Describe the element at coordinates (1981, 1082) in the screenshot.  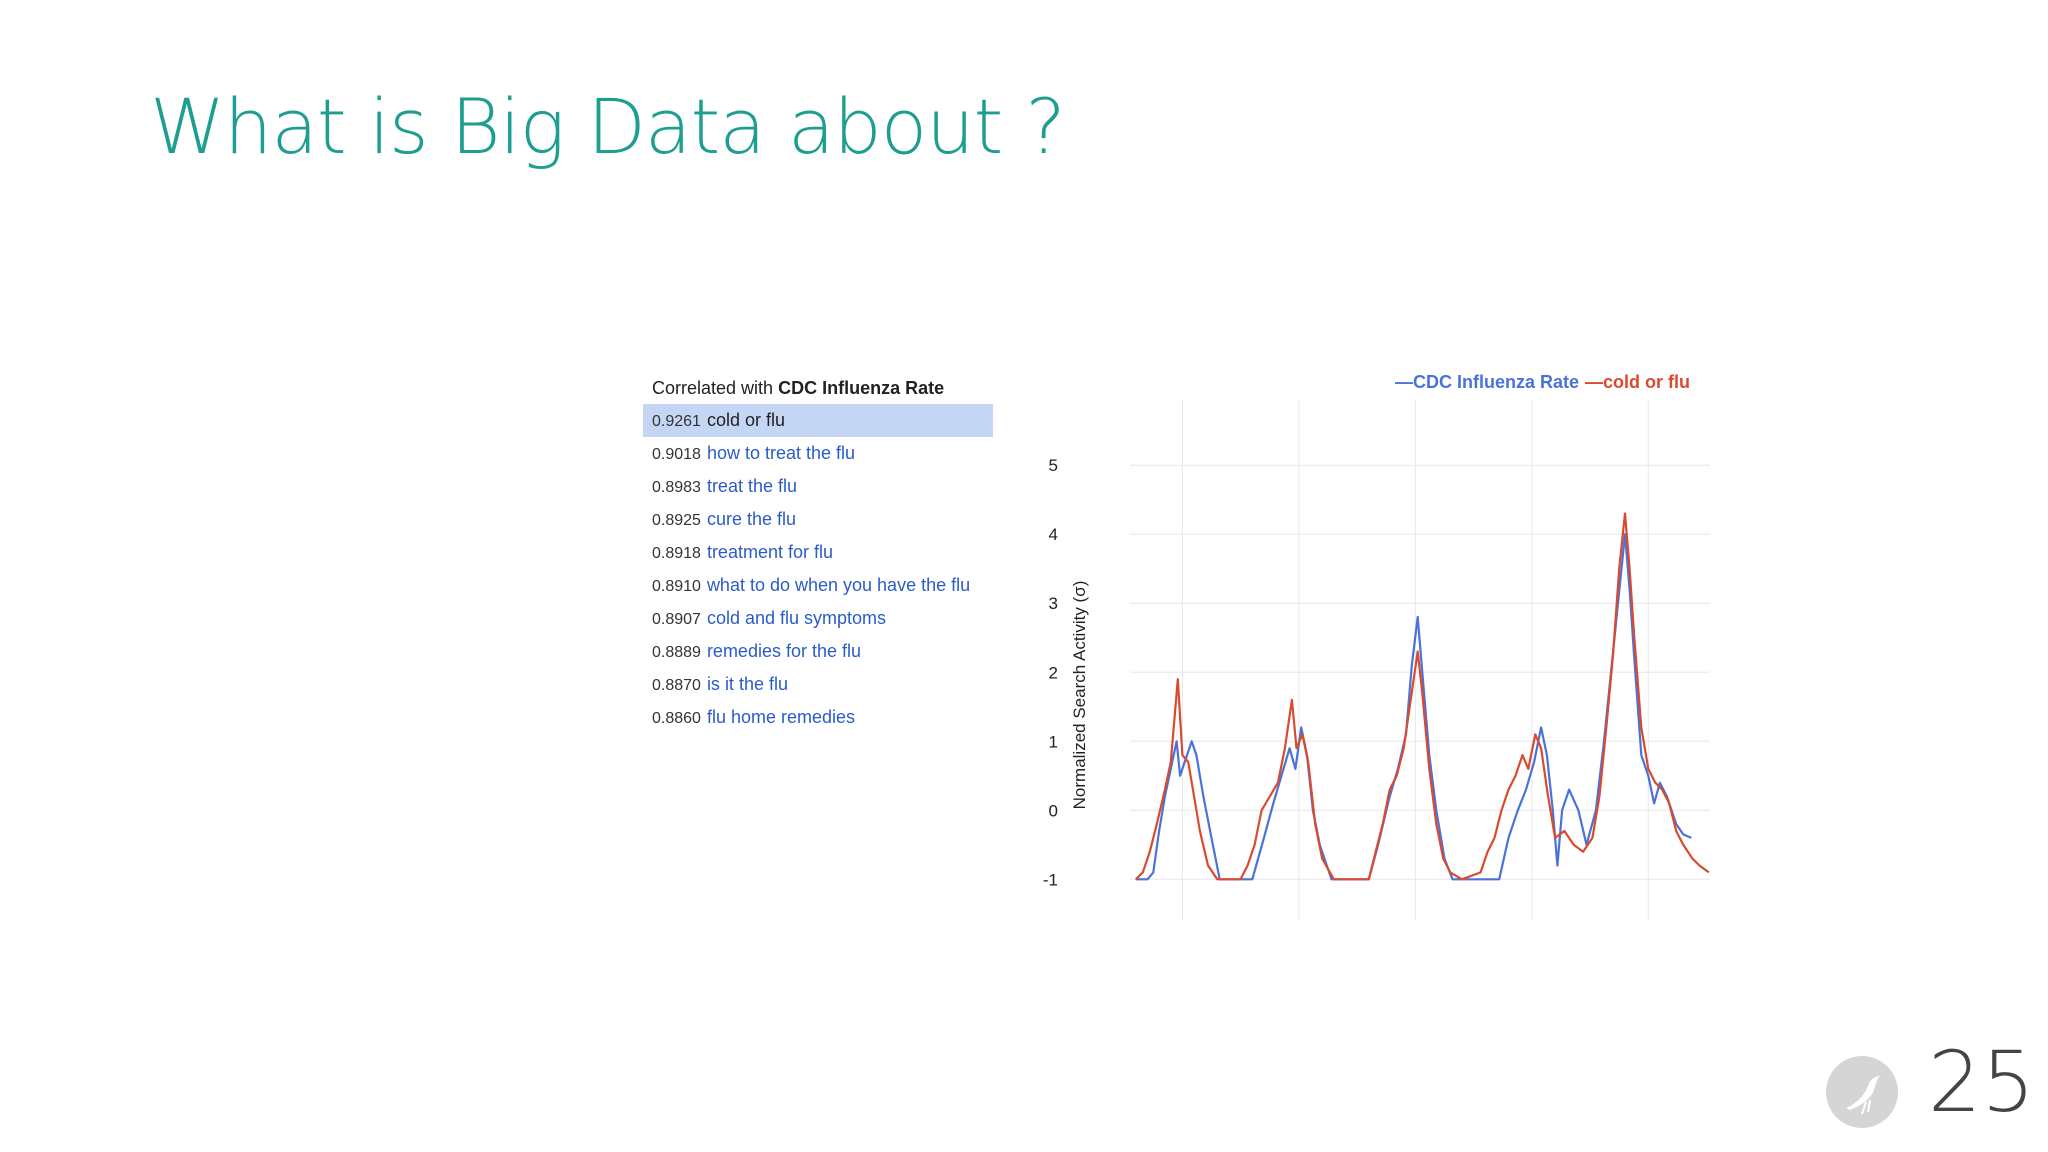
I see `page-number: 25` at that location.